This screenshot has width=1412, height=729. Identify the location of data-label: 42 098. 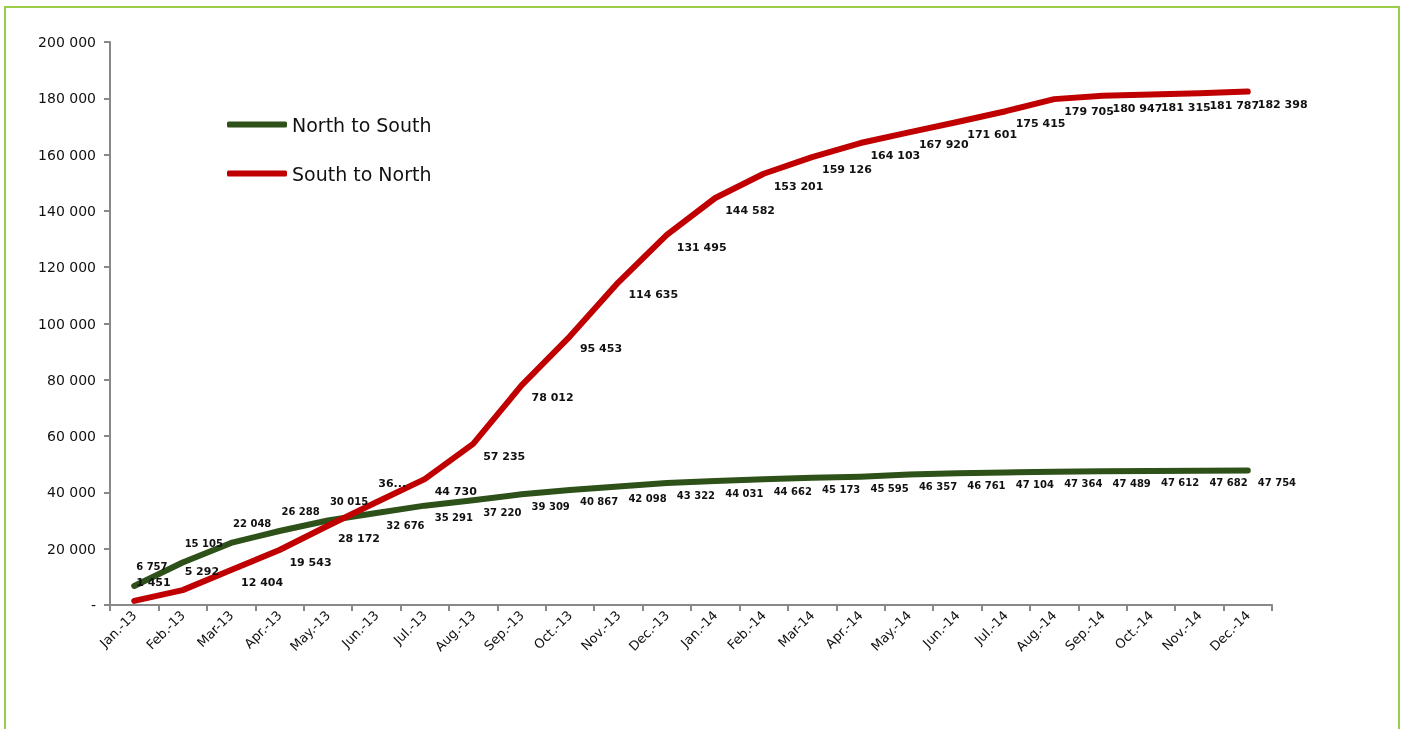
(647, 498).